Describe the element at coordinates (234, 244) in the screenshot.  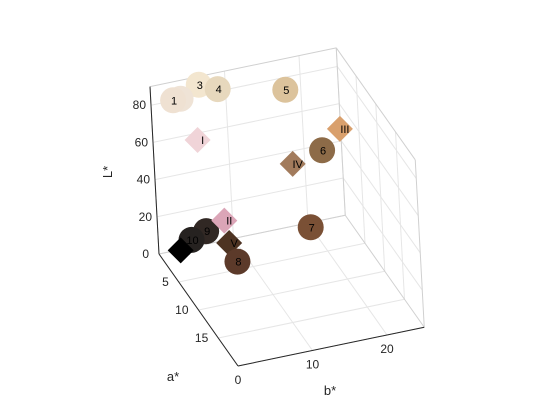
I see `point-label-V: V` at that location.